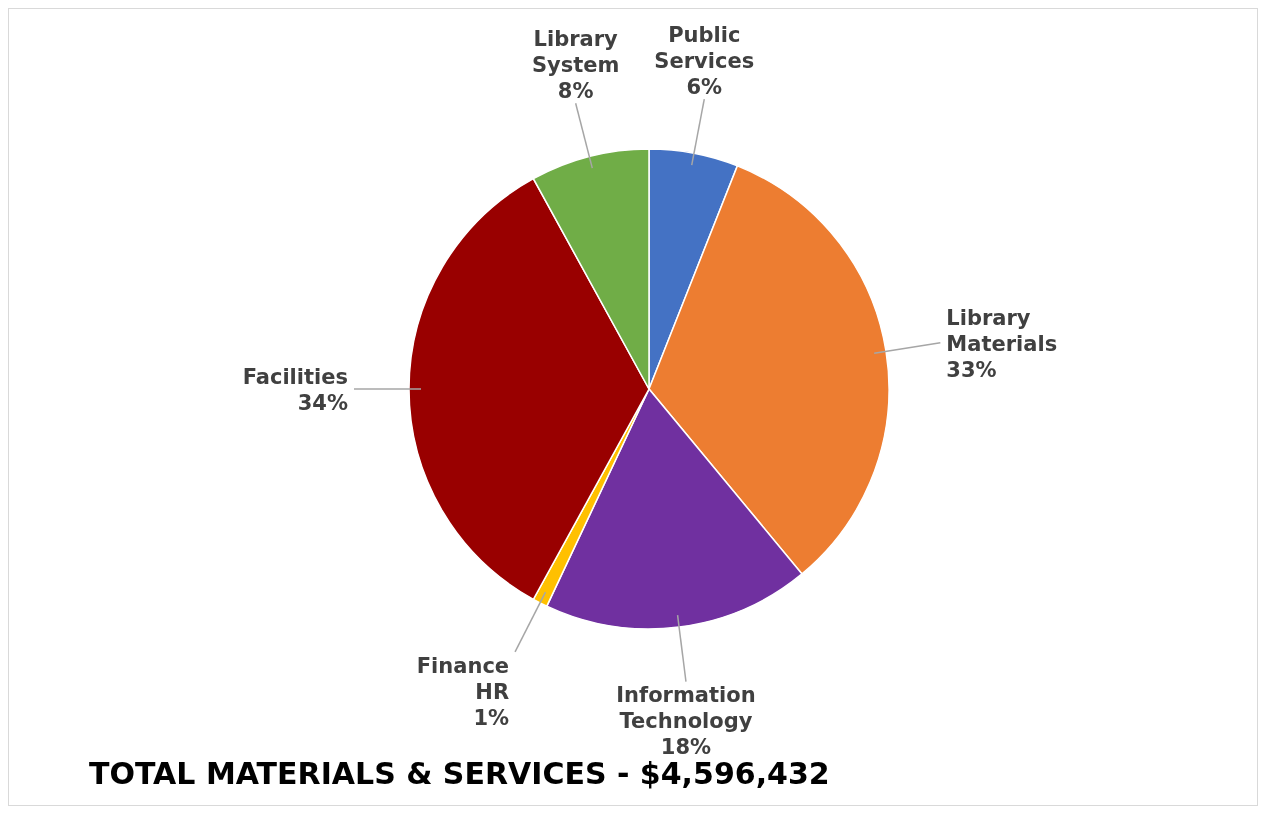 Image resolution: width=1268 pixels, height=817 pixels. I want to click on slice-label: Facilities, so click(295, 376).